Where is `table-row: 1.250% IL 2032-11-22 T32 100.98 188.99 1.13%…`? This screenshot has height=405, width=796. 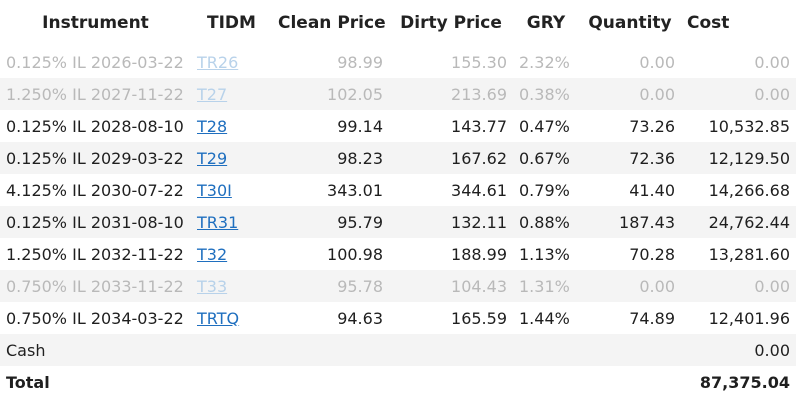
table-row: 1.250% IL 2032-11-22 T32 100.98 188.99 1.13%… is located at coordinates (398, 254).